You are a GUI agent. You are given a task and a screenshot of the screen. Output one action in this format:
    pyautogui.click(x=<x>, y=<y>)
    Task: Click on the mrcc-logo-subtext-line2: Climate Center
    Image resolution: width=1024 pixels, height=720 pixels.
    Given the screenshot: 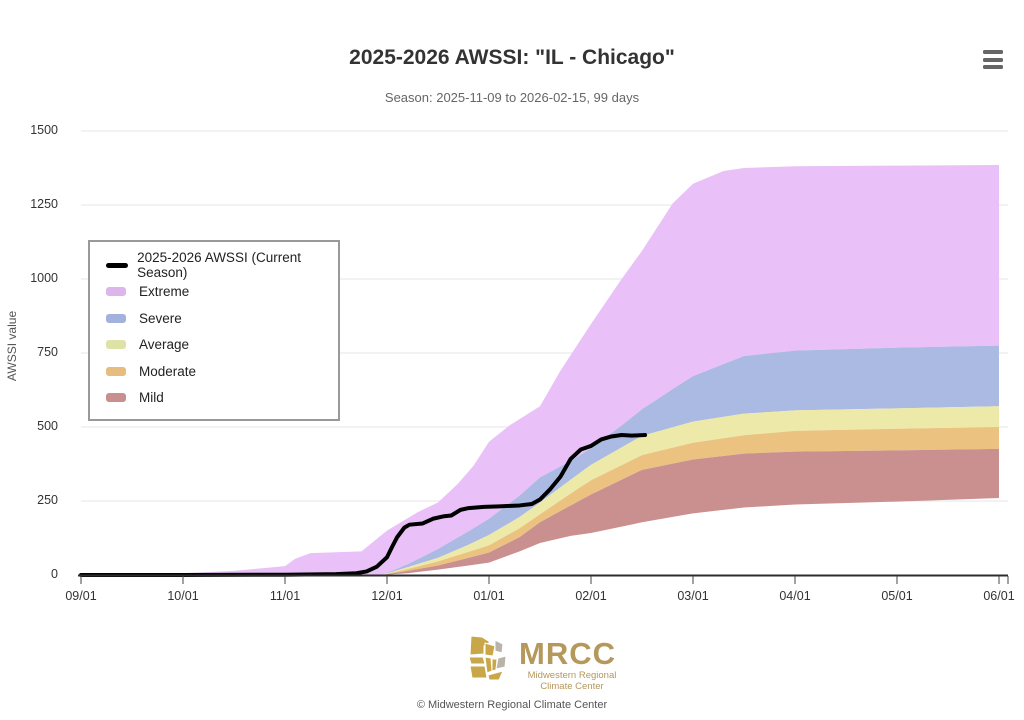 What is the action you would take?
    pyautogui.click(x=572, y=686)
    